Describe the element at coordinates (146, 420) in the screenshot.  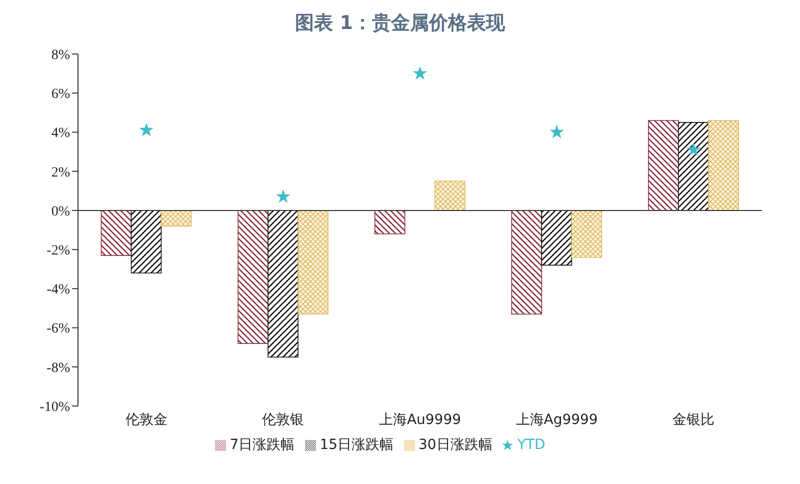
I see `x-tick-label: 伦敦金` at that location.